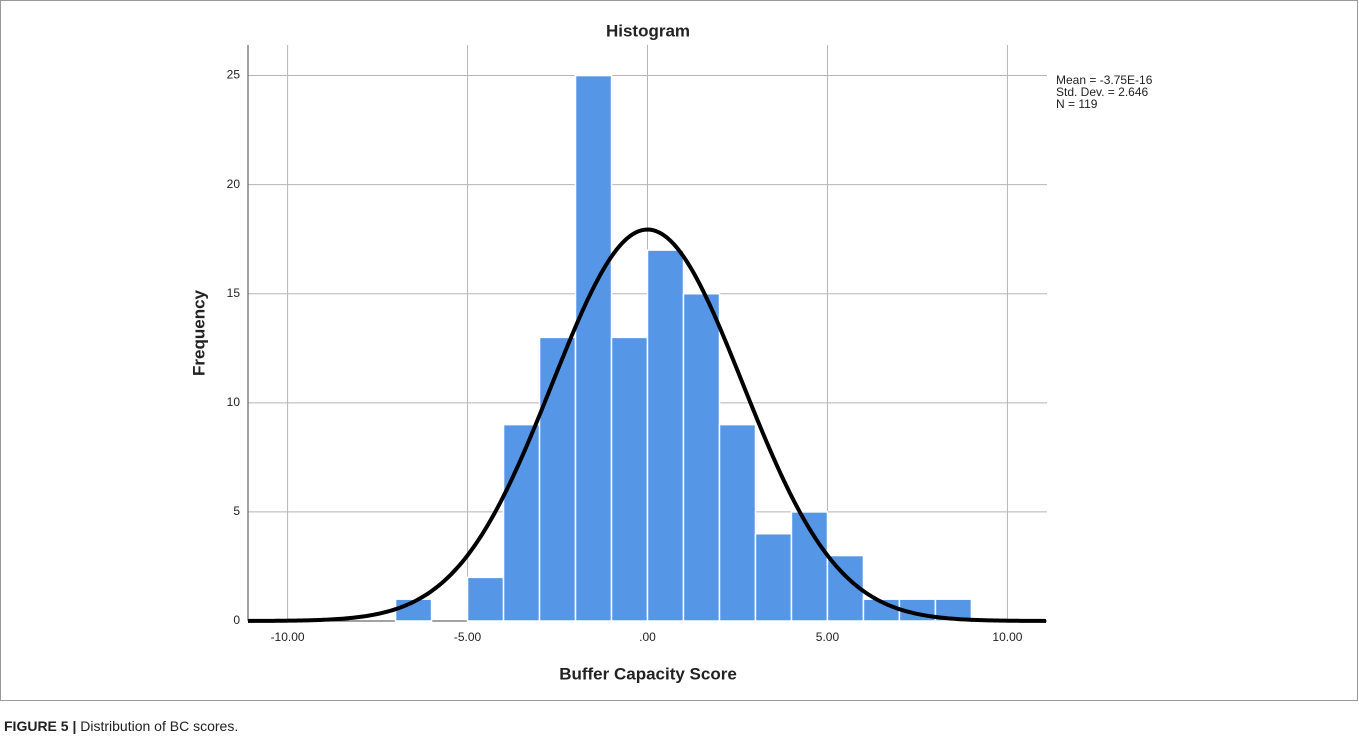 Image resolution: width=1359 pixels, height=754 pixels. I want to click on annotation: Std. Dev. = 2.646, so click(1102, 92).